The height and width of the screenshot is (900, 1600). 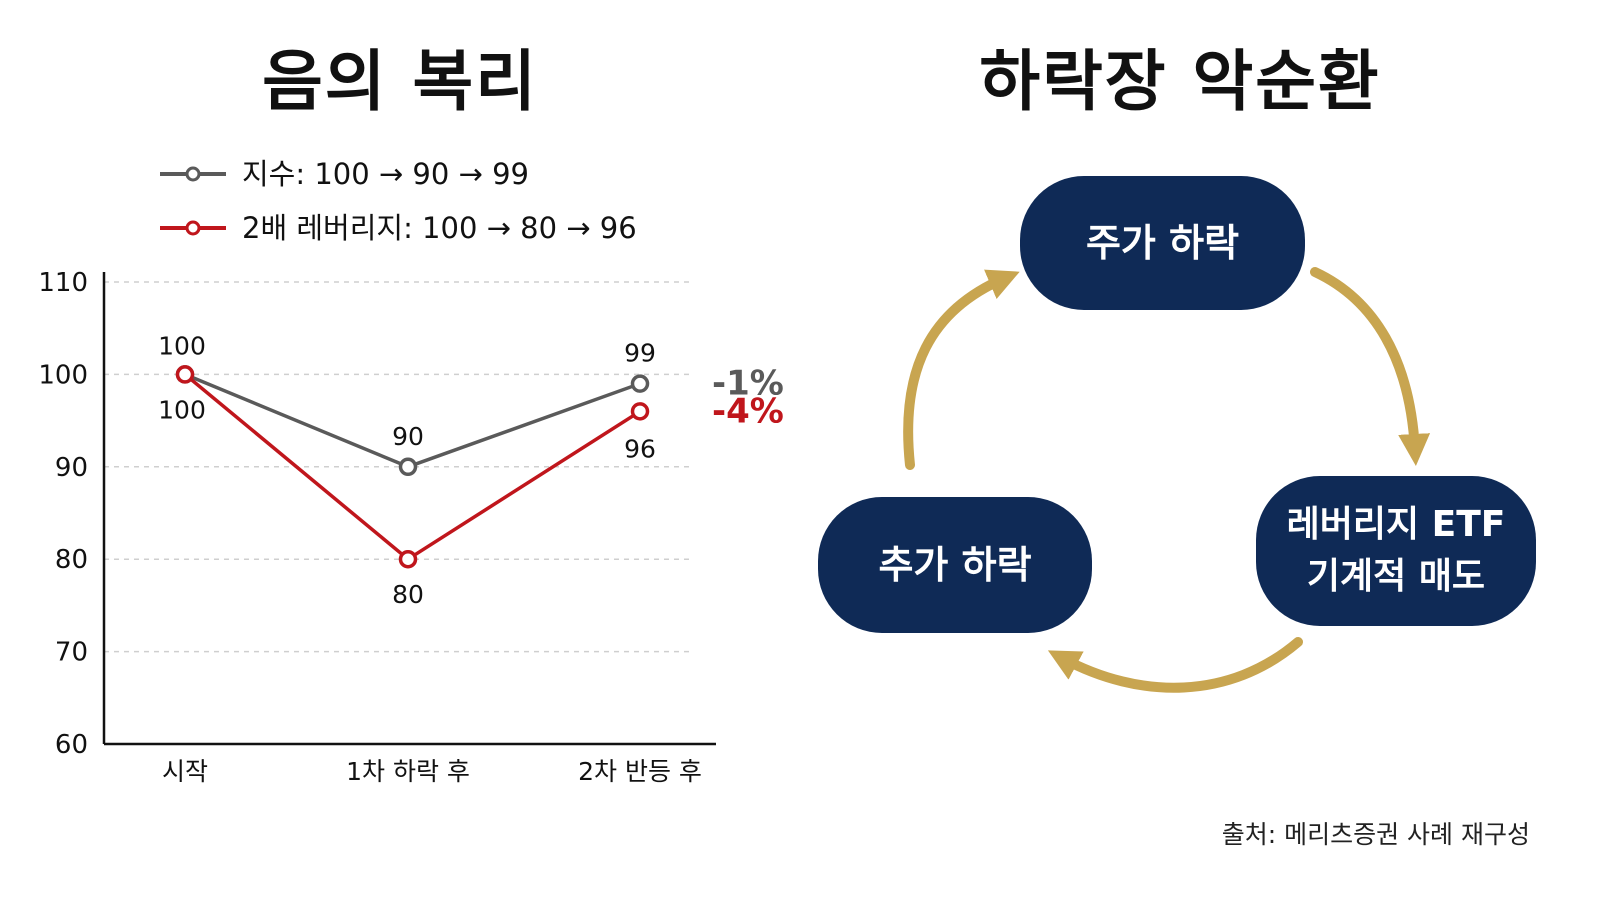 I want to click on data-label: 99, so click(x=640, y=353).